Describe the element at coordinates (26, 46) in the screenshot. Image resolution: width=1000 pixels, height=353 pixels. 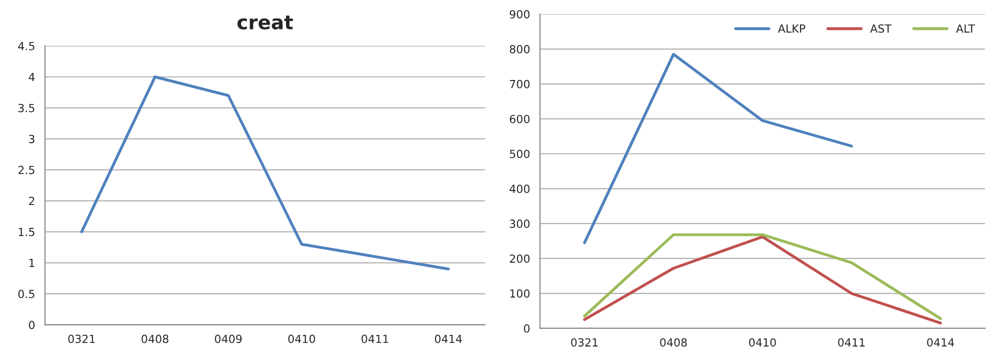
I see `y-tick-label: 4.5` at that location.